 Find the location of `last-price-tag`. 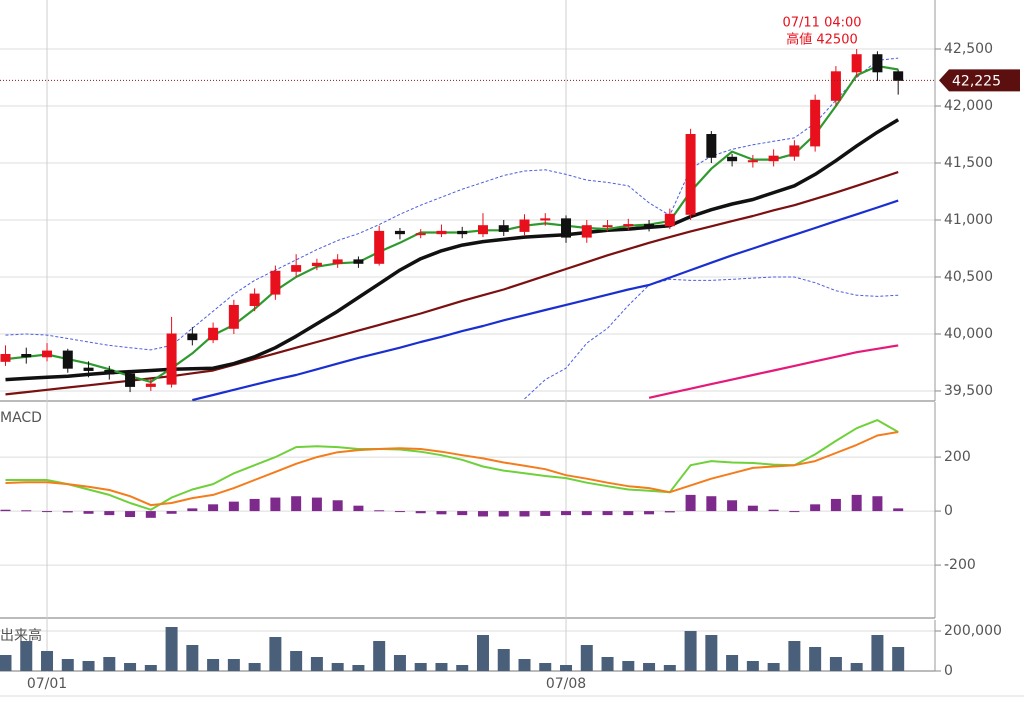

last-price-tag is located at coordinates (979, 80).